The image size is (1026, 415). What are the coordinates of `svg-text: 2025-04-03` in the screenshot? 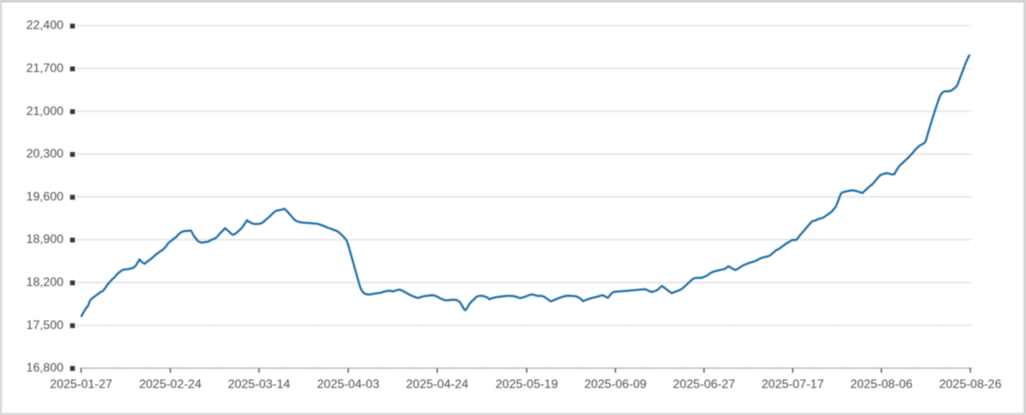 It's located at (348, 384).